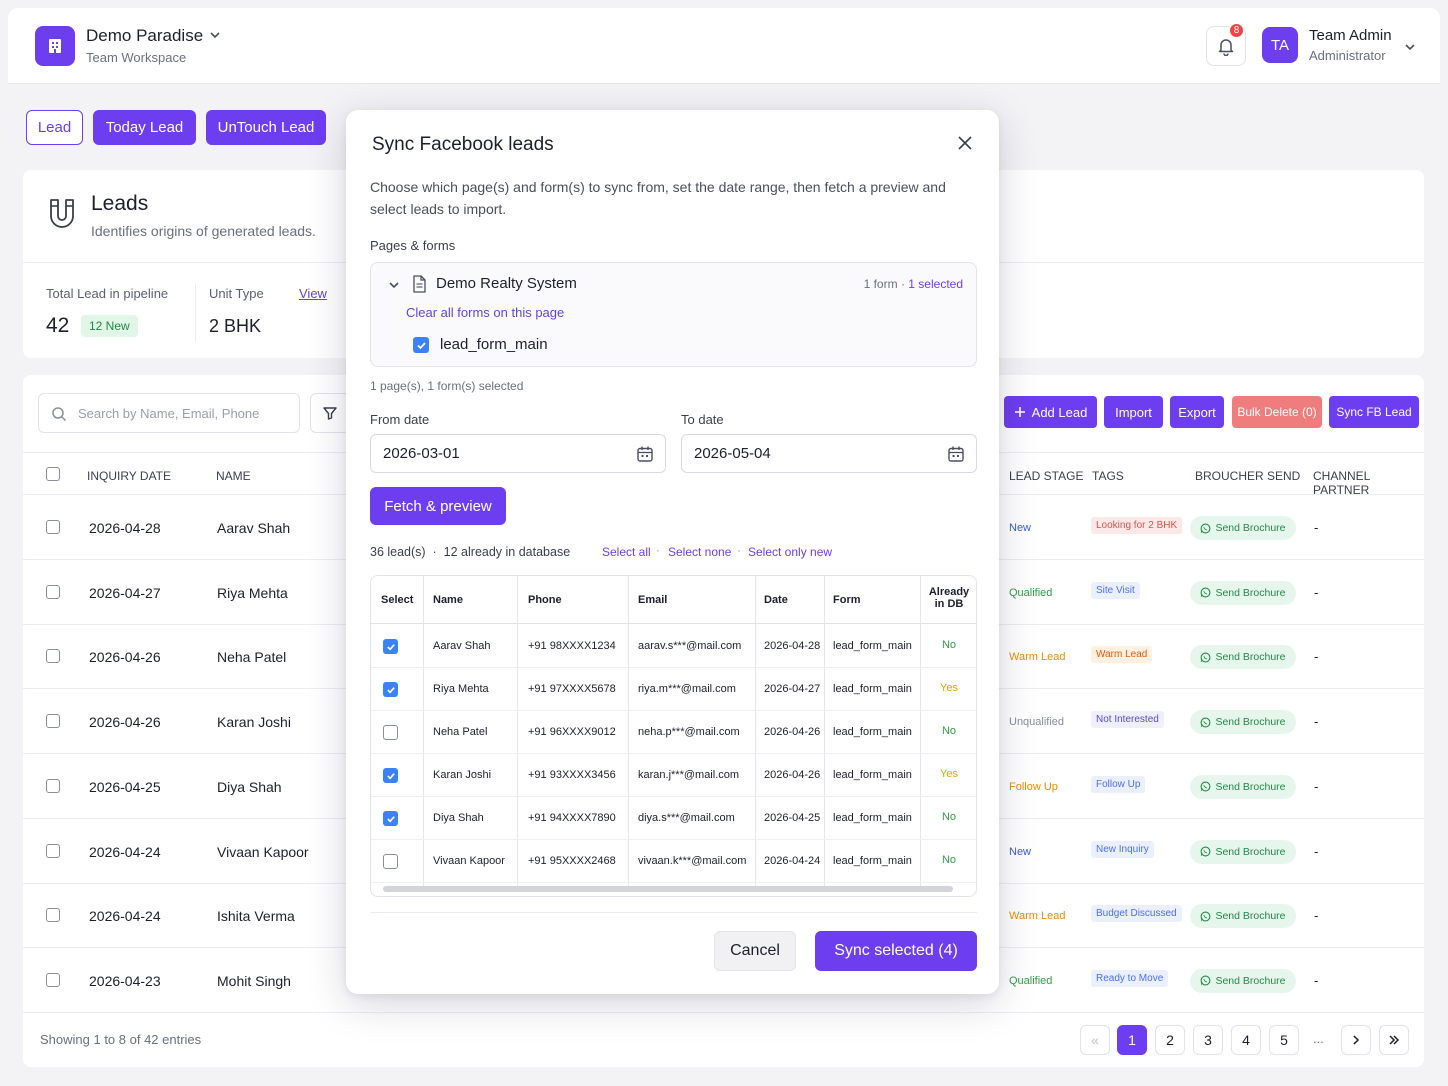  What do you see at coordinates (256, 916) in the screenshot?
I see `lead-name: Ishita Verma` at bounding box center [256, 916].